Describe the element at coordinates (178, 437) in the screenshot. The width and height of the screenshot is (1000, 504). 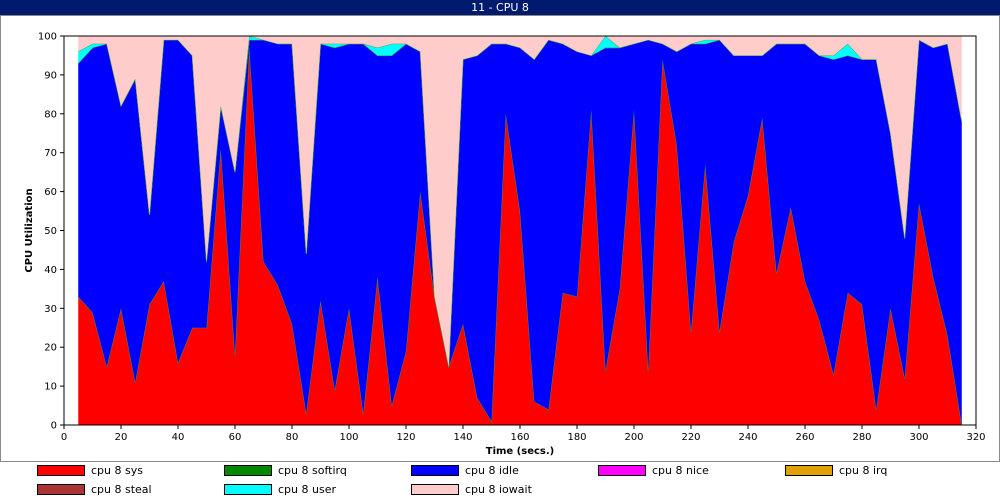
I see `x-tick-label: 40` at that location.